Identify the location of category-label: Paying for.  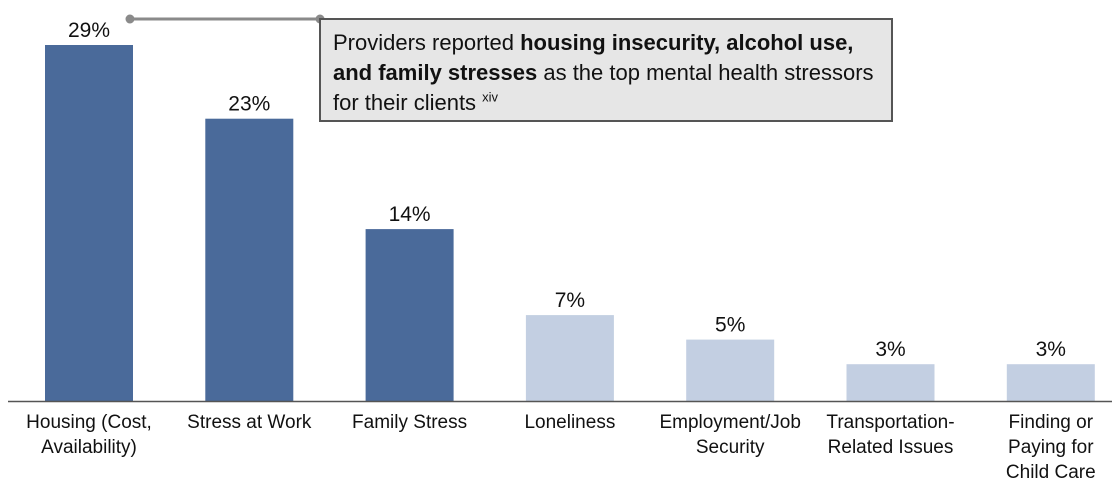
(1051, 447).